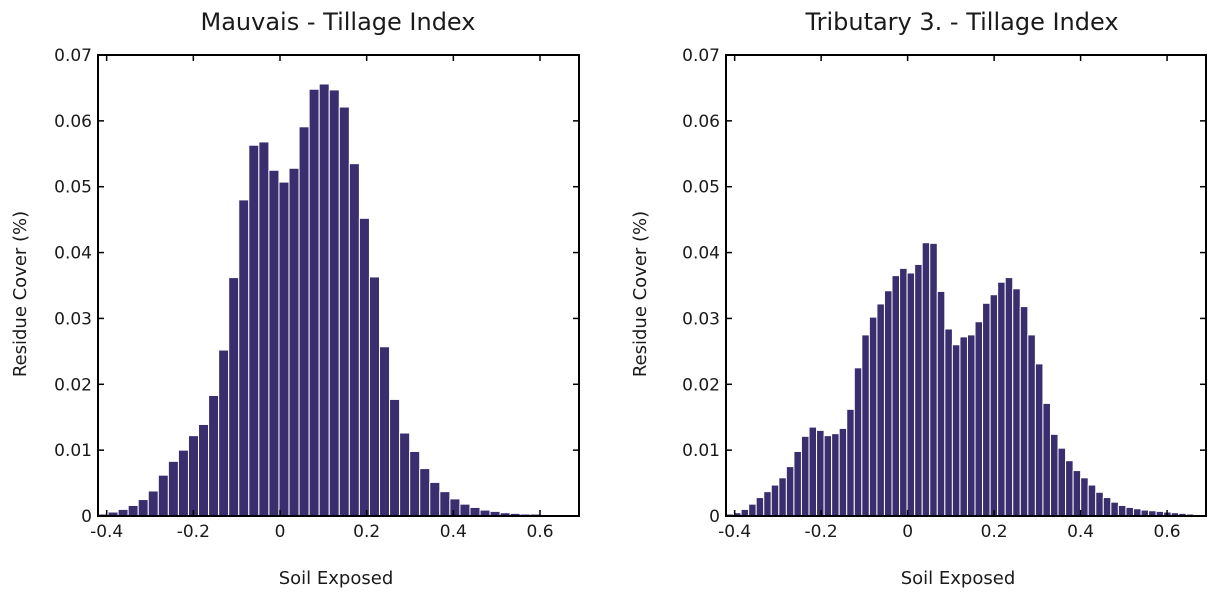 The width and height of the screenshot is (1210, 598). What do you see at coordinates (338, 22) in the screenshot?
I see `chart-title: Mauvais - Tillage Index` at bounding box center [338, 22].